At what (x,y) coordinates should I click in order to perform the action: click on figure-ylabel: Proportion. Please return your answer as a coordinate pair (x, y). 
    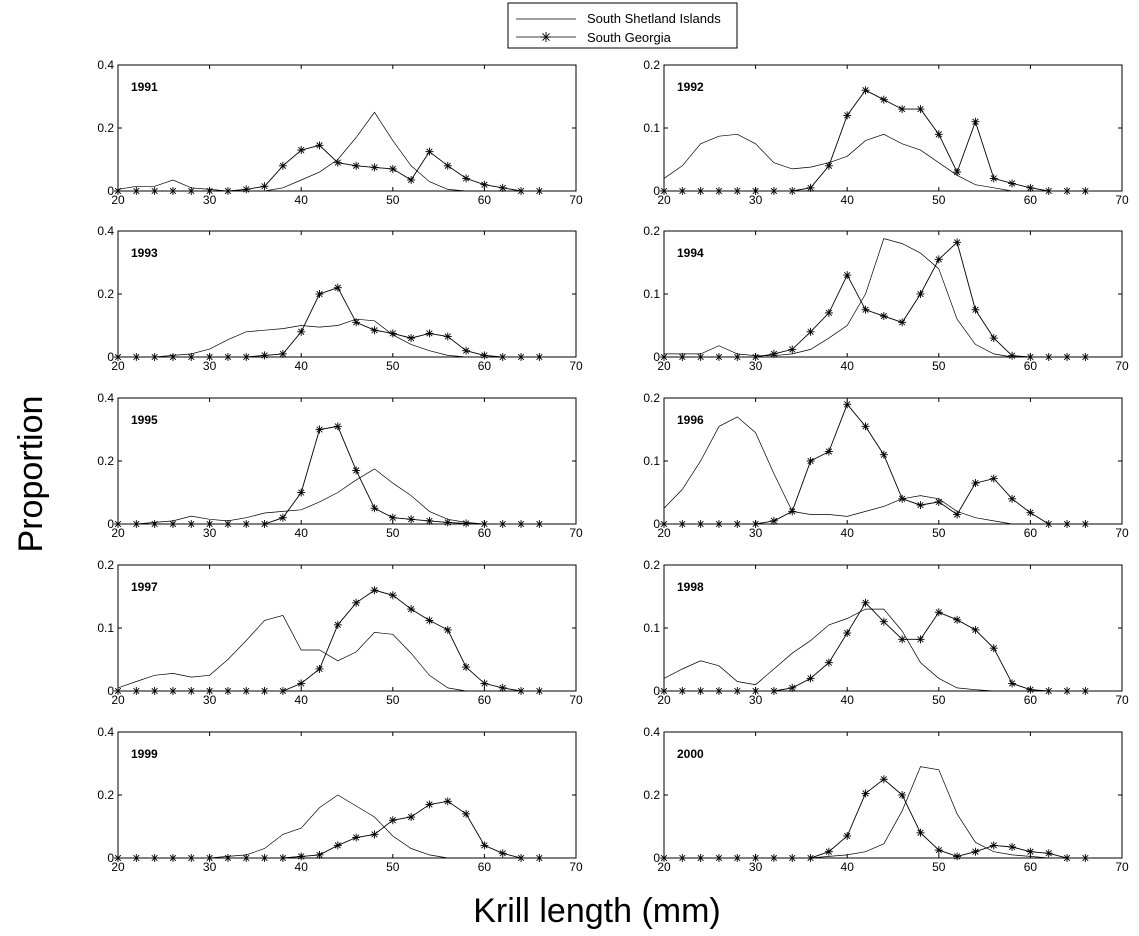
    Looking at the image, I should click on (31, 474).